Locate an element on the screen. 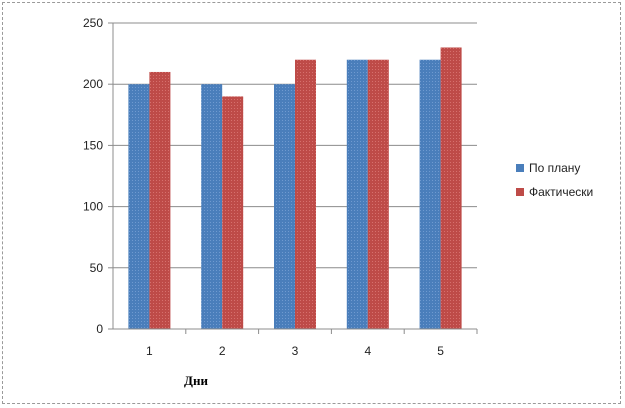 This screenshot has height=408, width=625. x-tick-label: 4 is located at coordinates (367, 351).